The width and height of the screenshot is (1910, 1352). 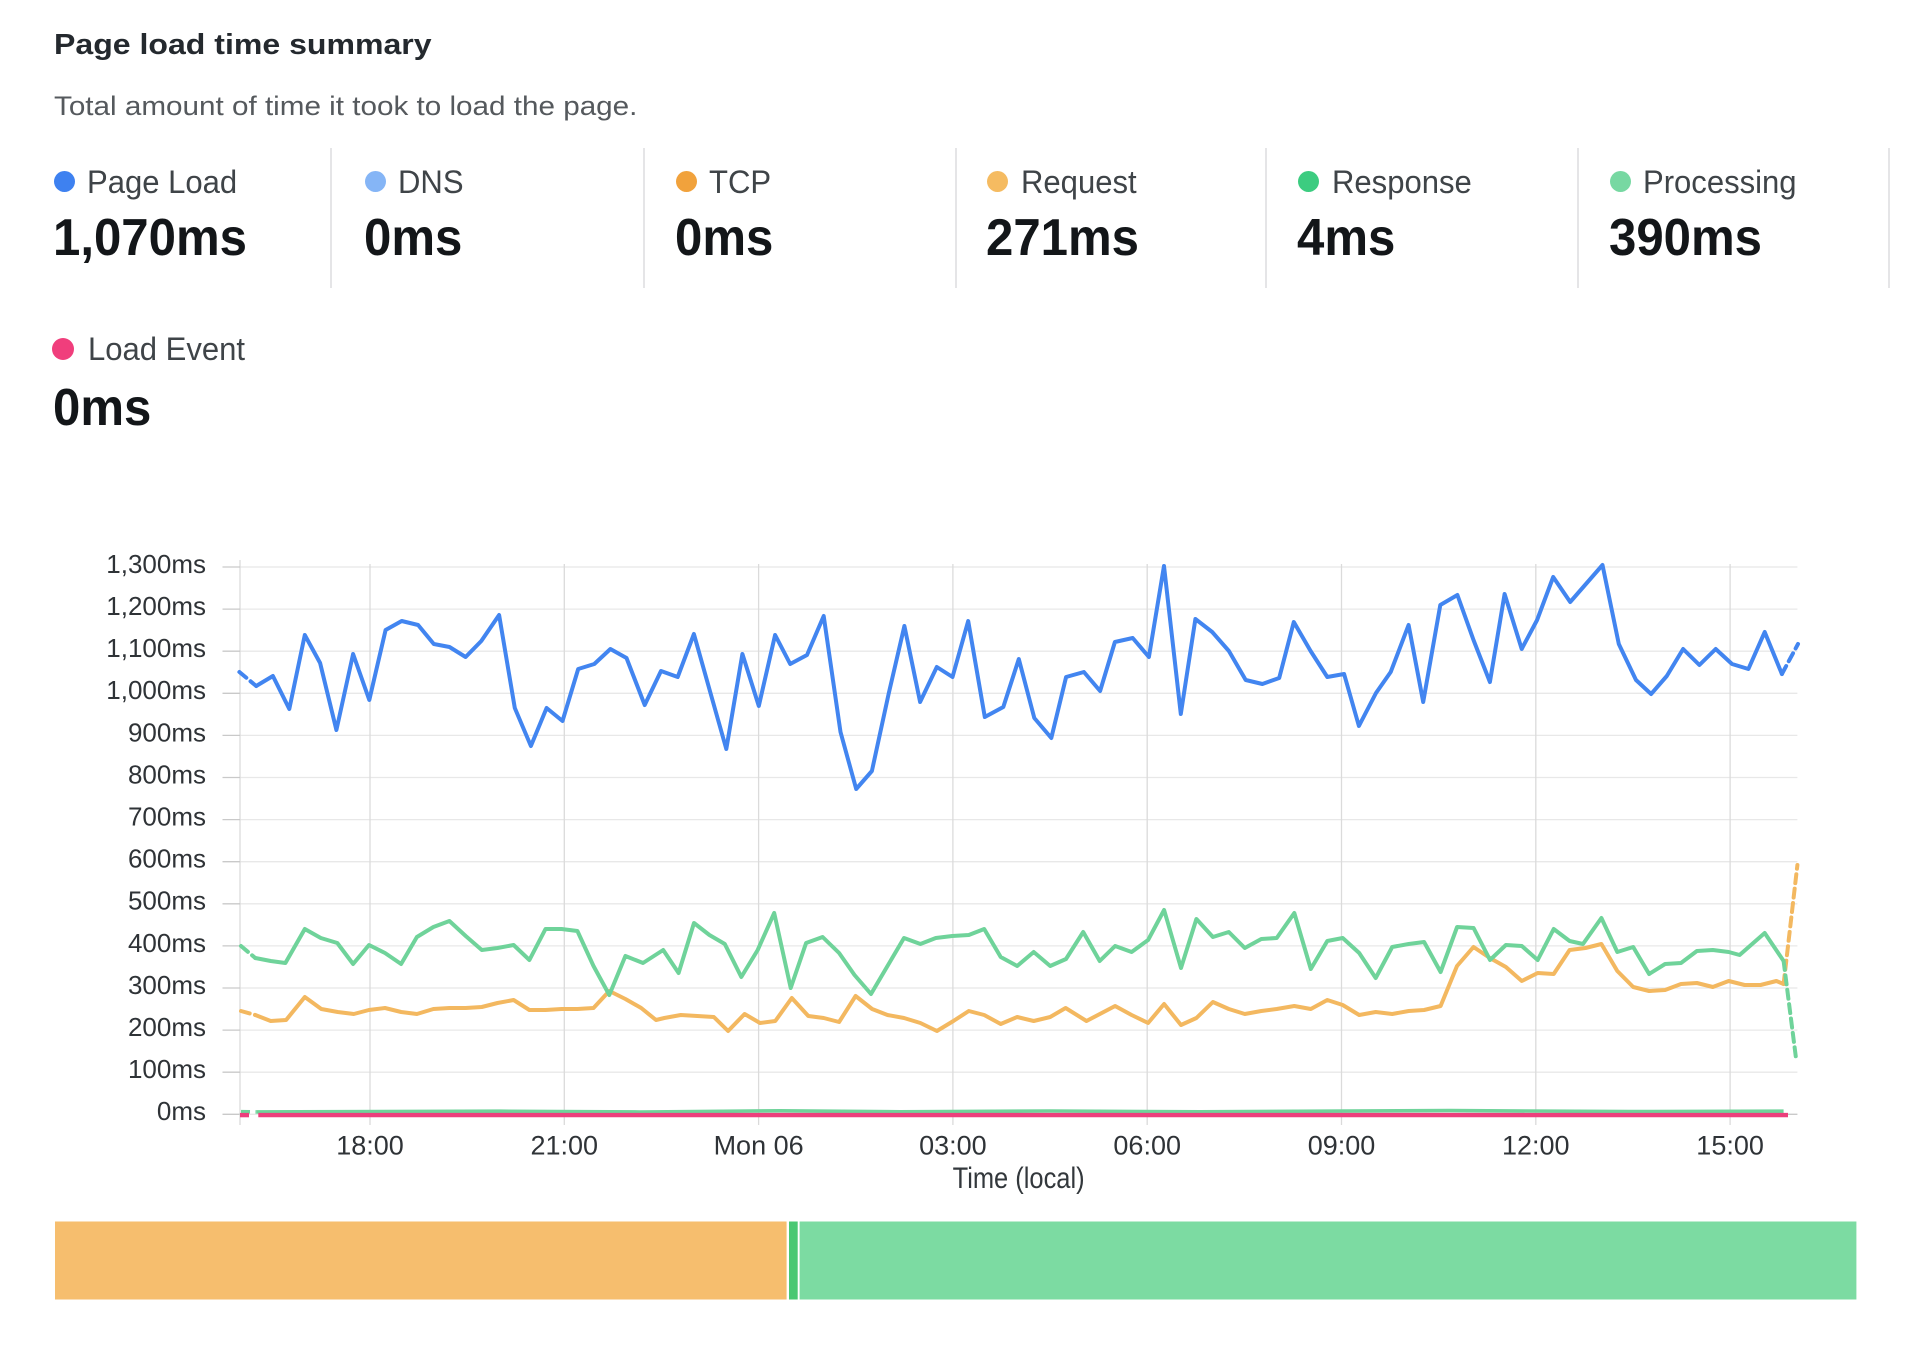 I want to click on svg-text: 600ms, so click(x=167, y=859).